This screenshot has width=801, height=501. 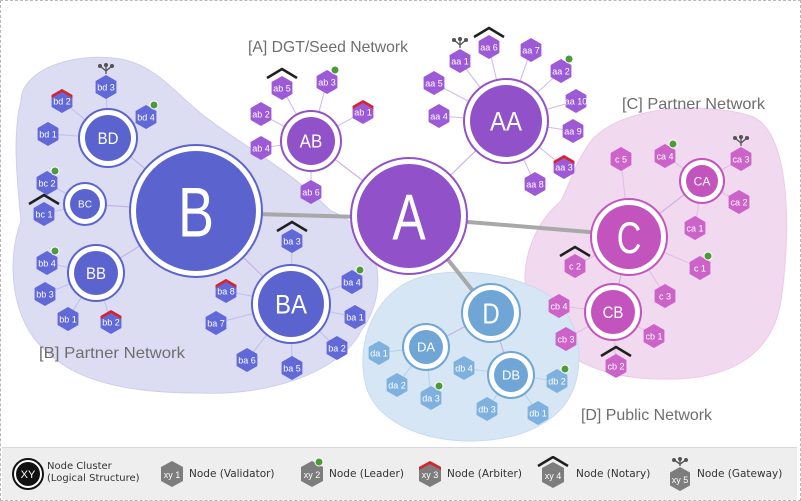 What do you see at coordinates (106, 88) in the screenshot?
I see `node-label: bd 3` at bounding box center [106, 88].